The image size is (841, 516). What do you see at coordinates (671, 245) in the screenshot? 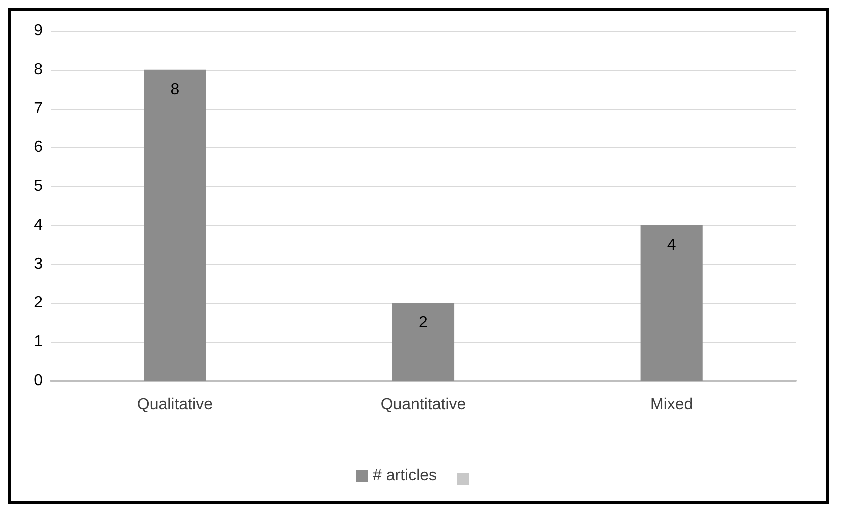
I see `data-label: 4` at bounding box center [671, 245].